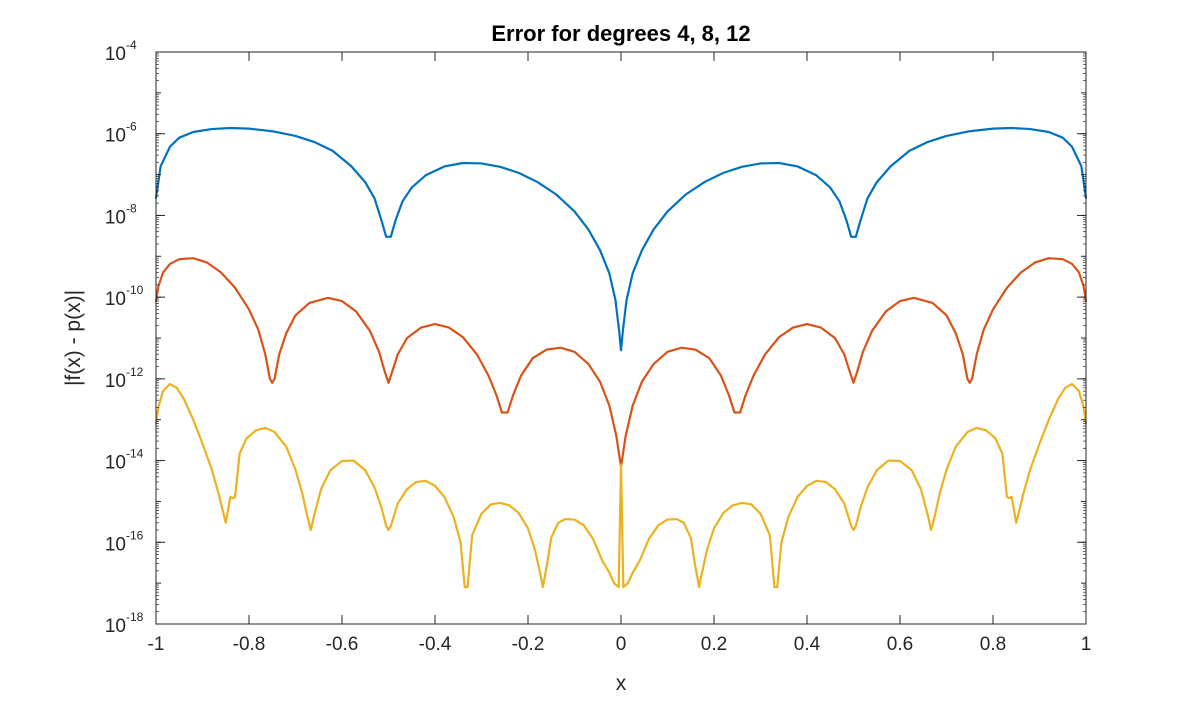  I want to click on y-tick-label-exponent: -4, so click(131, 45).